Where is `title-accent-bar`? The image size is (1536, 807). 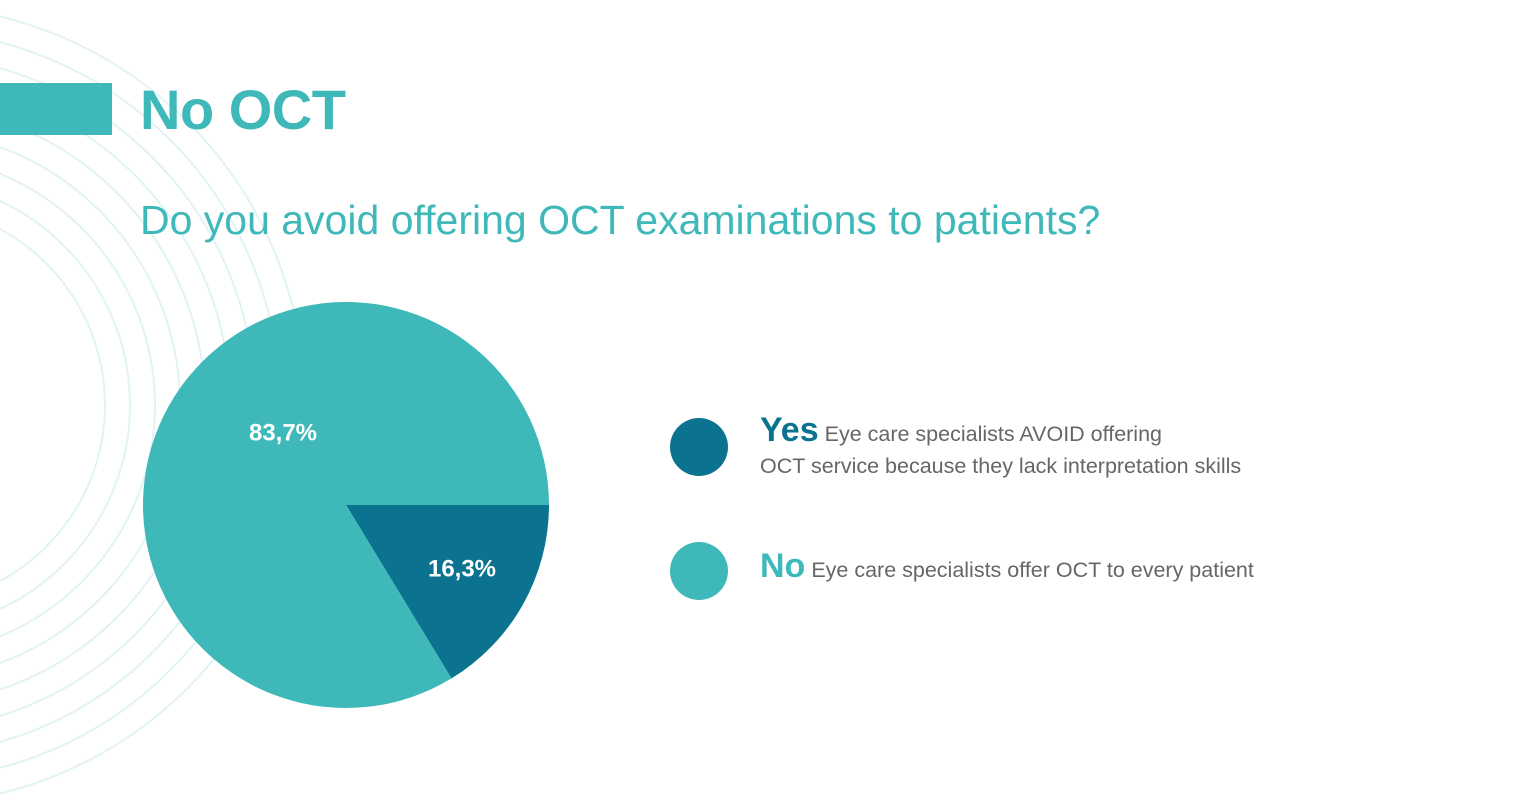 title-accent-bar is located at coordinates (56, 109).